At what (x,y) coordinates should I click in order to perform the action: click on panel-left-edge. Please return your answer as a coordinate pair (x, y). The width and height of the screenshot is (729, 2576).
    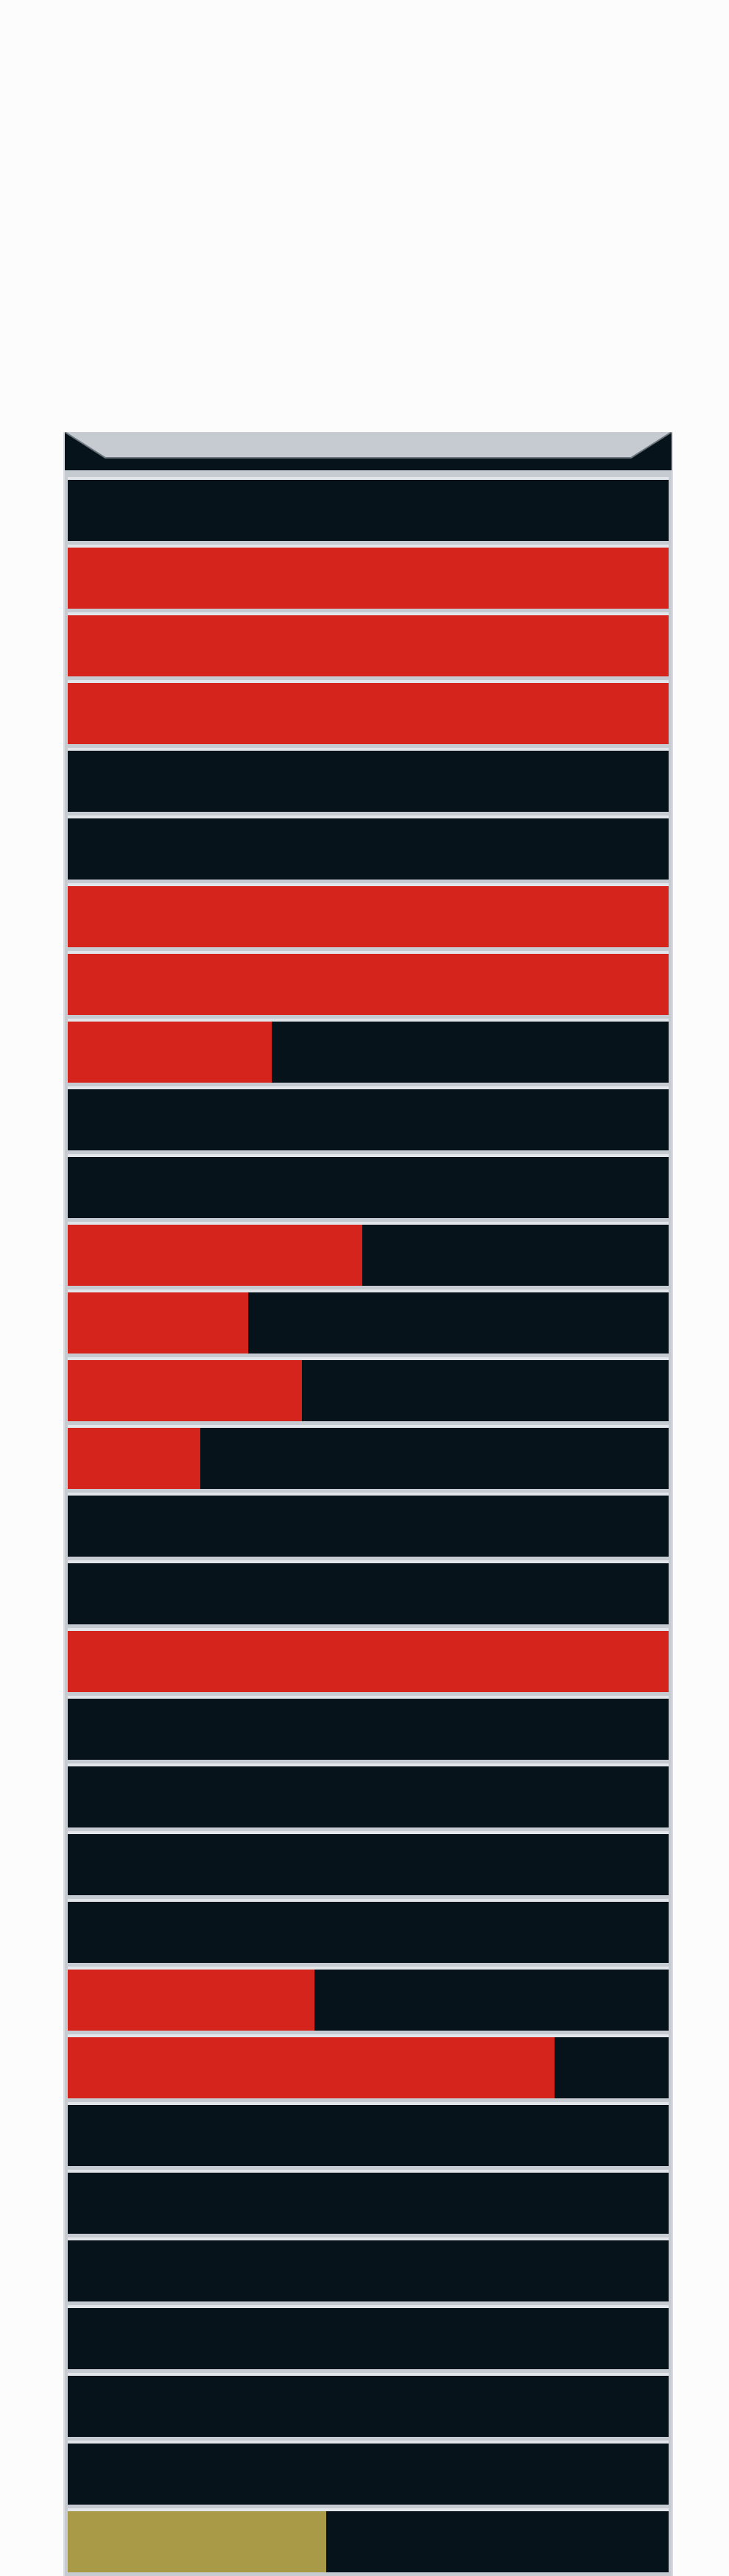
    Looking at the image, I should click on (64, 1504).